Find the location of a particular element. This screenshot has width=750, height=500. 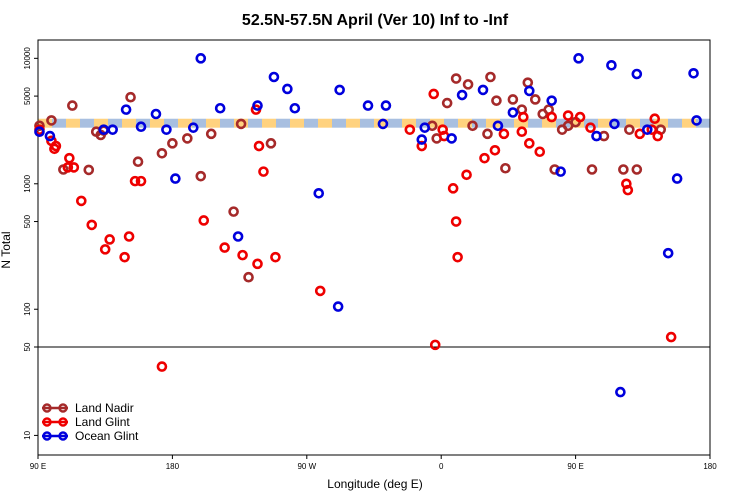

y-tick-label: 10000 is located at coordinates (27, 58).